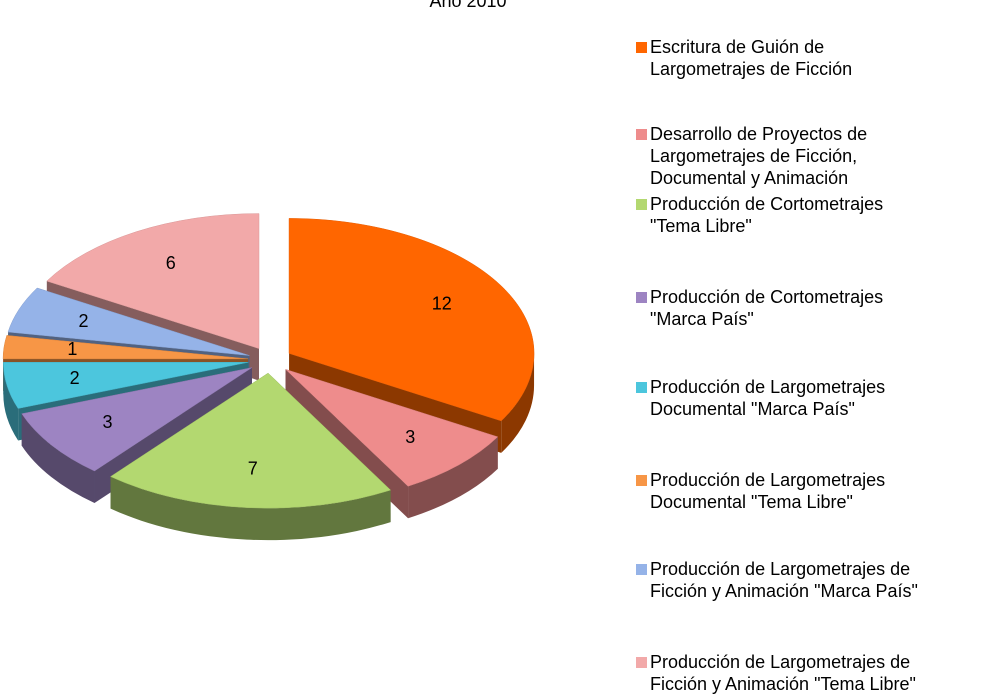  Describe the element at coordinates (253, 469) in the screenshot. I see `data-label: 7` at that location.